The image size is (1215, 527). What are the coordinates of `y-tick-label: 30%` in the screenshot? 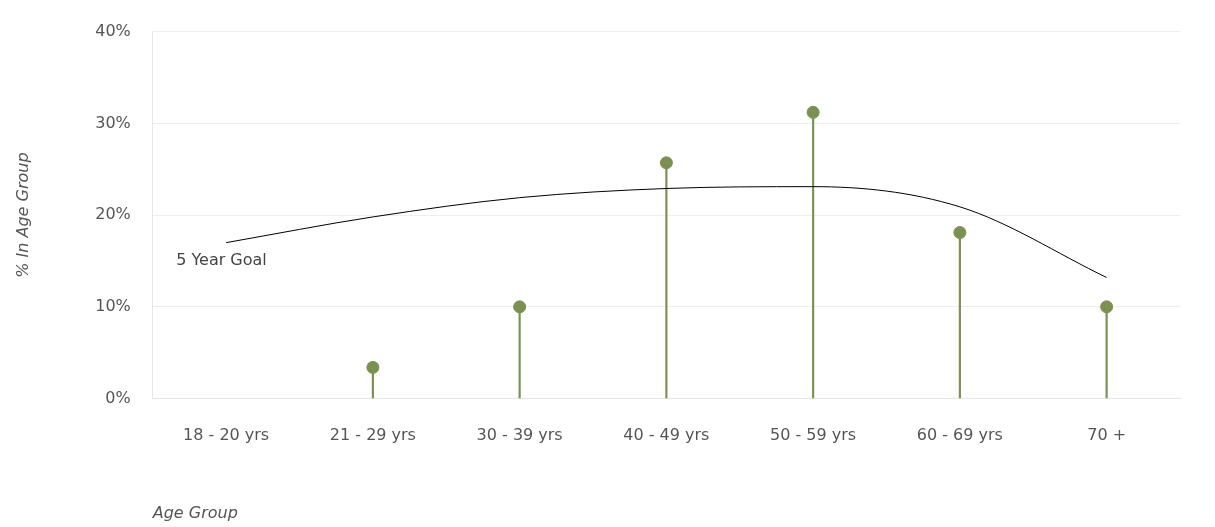 It's located at (113, 122).